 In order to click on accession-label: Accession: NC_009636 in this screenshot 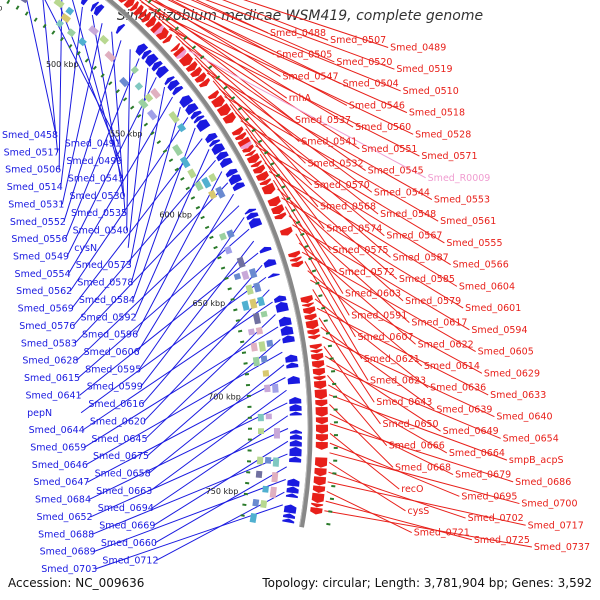, I will do `click(76, 583)`.